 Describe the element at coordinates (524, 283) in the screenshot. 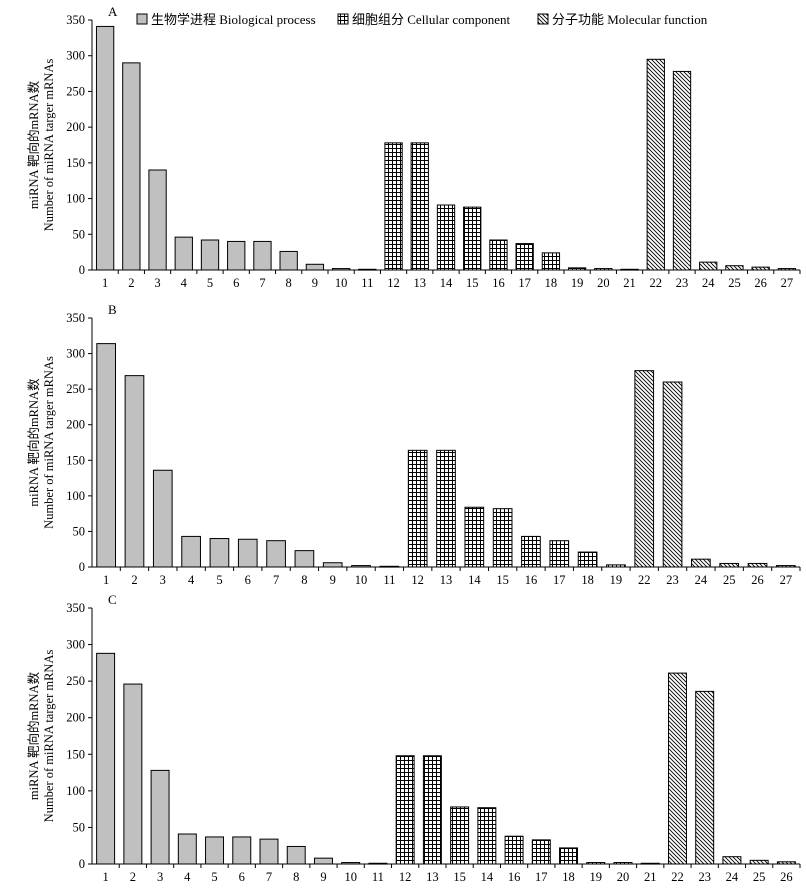

I see `x-tick-label: 17` at that location.